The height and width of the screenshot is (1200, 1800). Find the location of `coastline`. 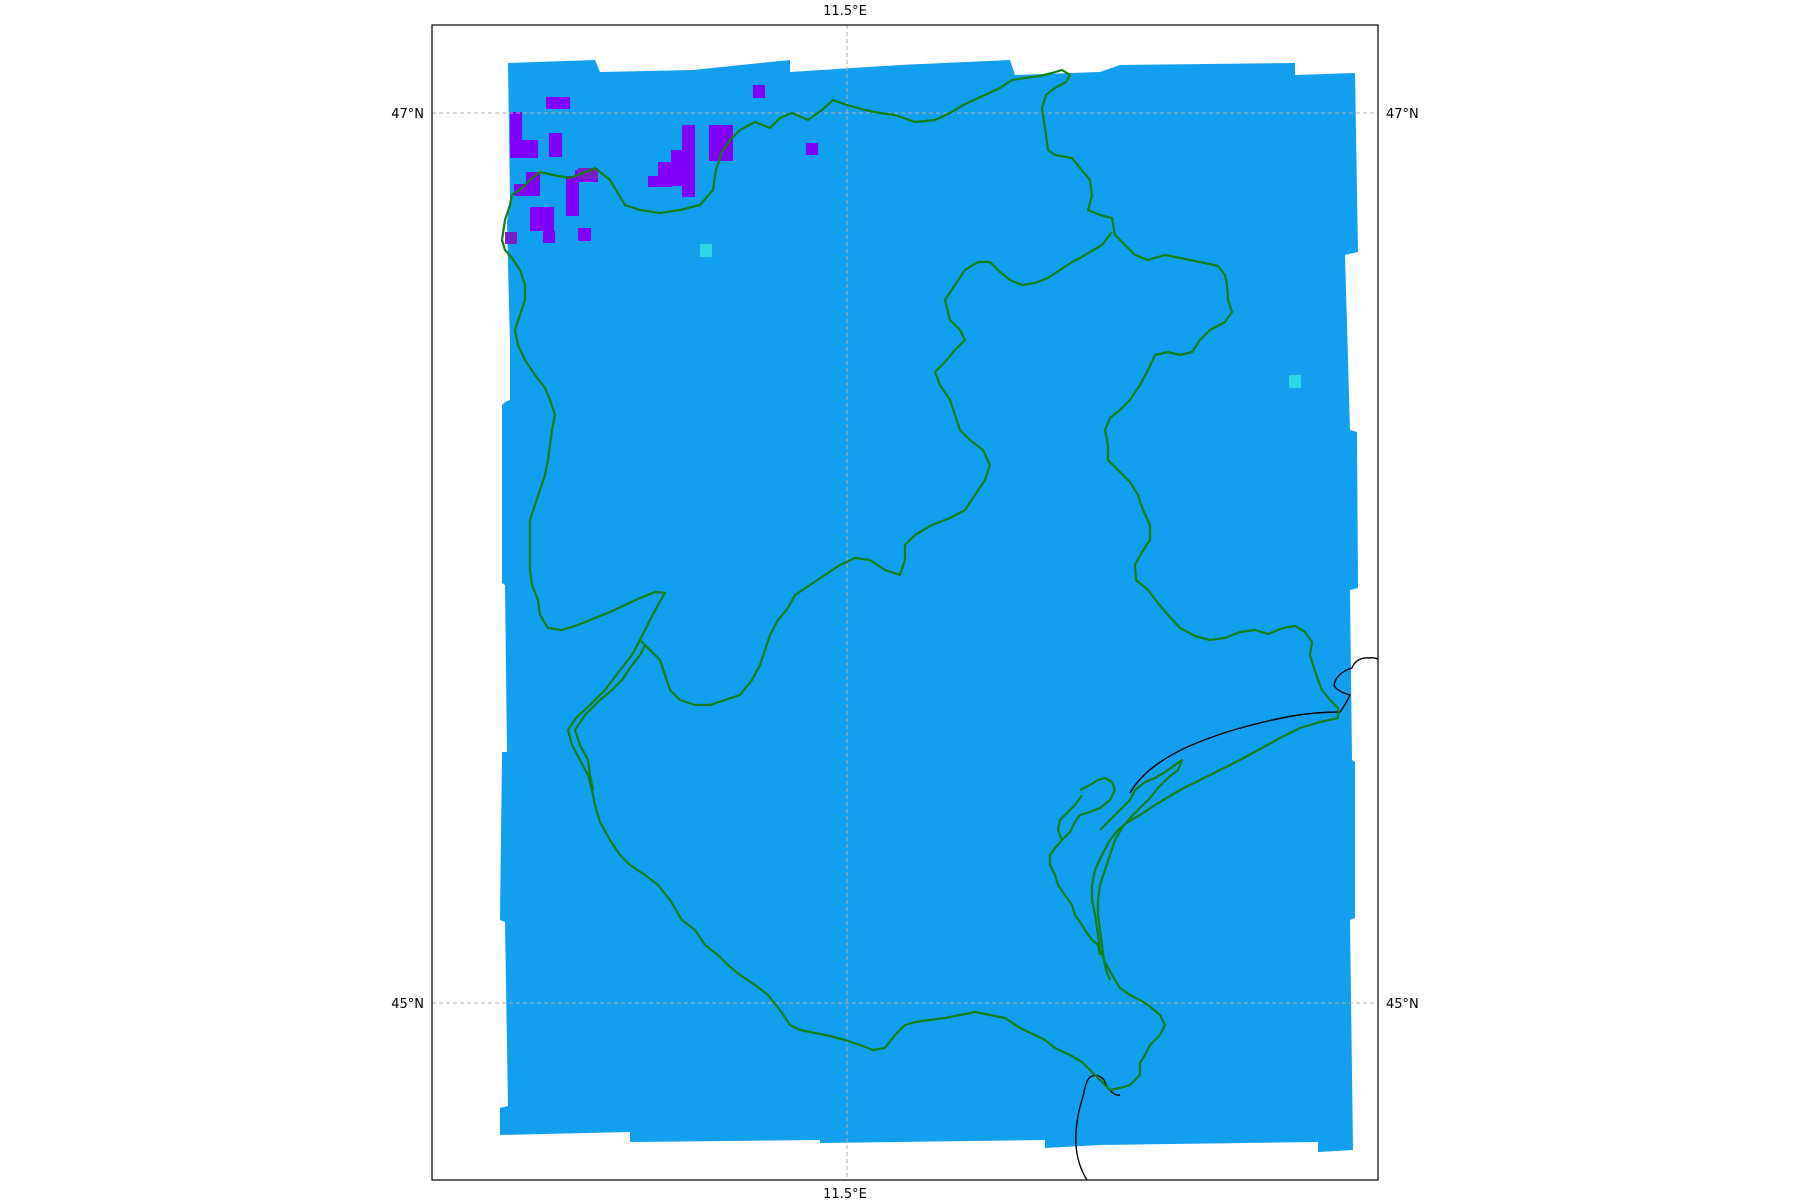

coastline is located at coordinates (1227, 918).